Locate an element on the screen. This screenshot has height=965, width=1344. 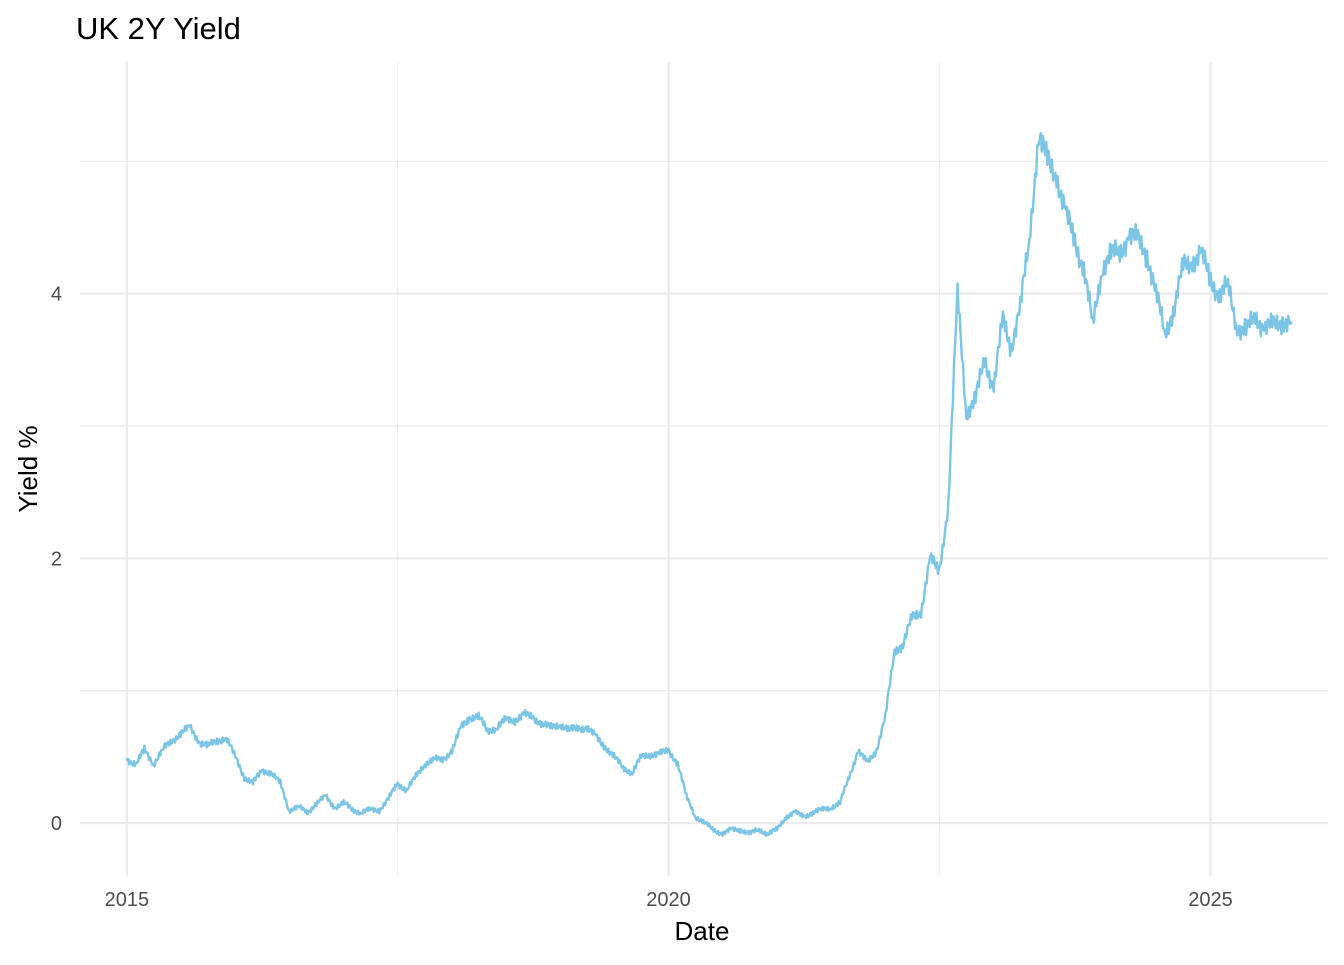
x-tick-label: 2020 is located at coordinates (668, 900).